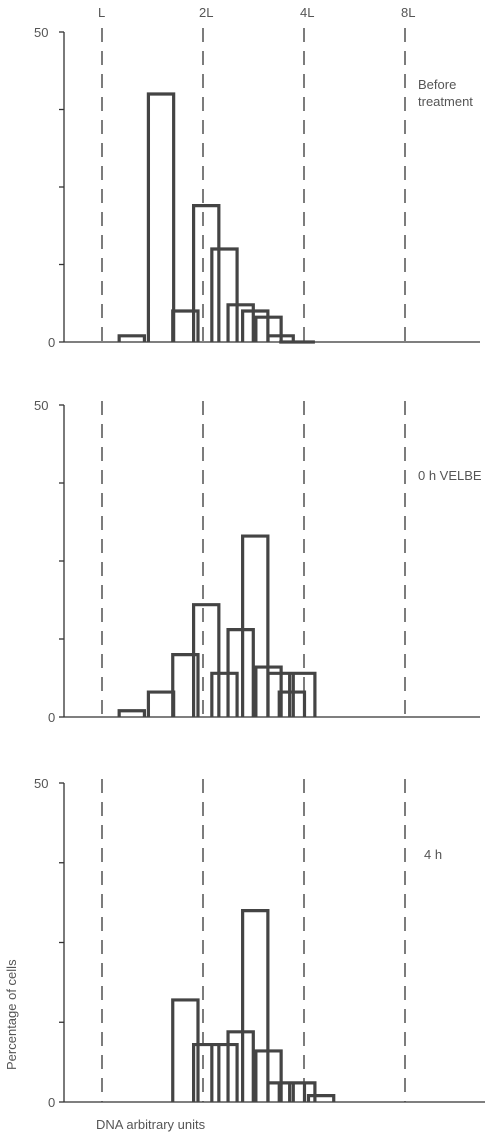 The image size is (503, 1136). What do you see at coordinates (101, 12) in the screenshot?
I see `x-reference-label: L` at bounding box center [101, 12].